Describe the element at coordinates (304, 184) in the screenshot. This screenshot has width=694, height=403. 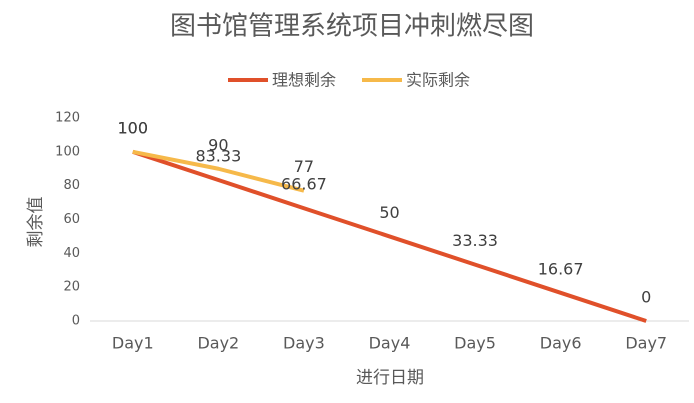
I see `data-label: 66.67` at that location.